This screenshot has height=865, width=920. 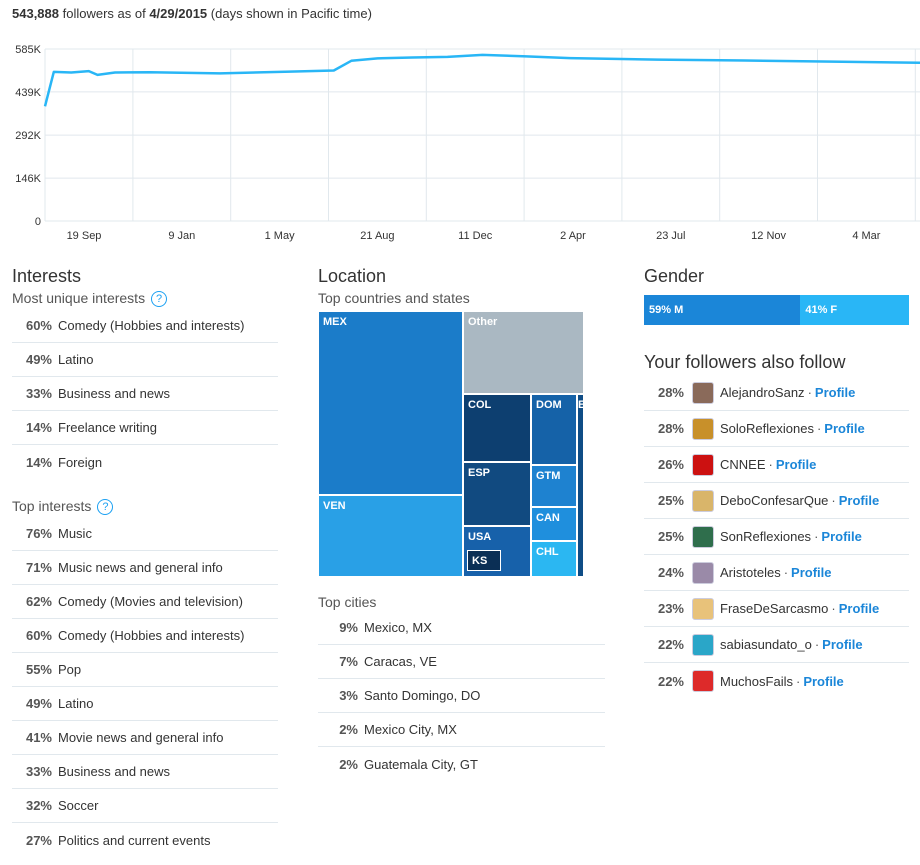 What do you see at coordinates (776, 681) in the screenshot?
I see `follow-item: 22% MuchosFails · Profile` at bounding box center [776, 681].